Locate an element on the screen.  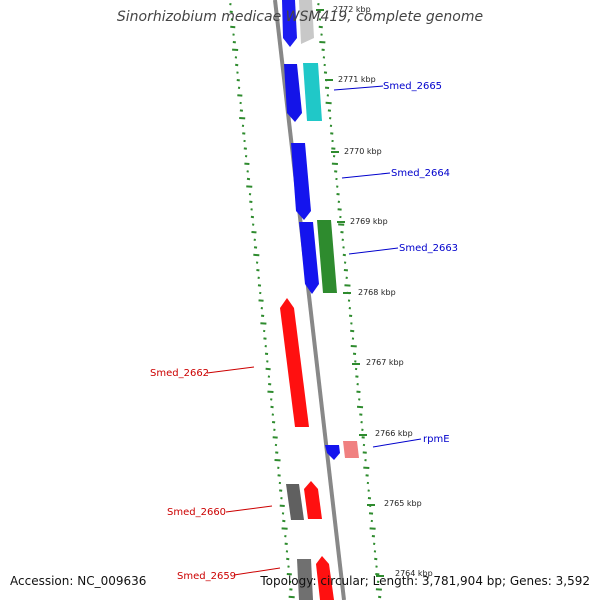
gene-arrow-smed-2663-blue is located at coordinates (309, 258).